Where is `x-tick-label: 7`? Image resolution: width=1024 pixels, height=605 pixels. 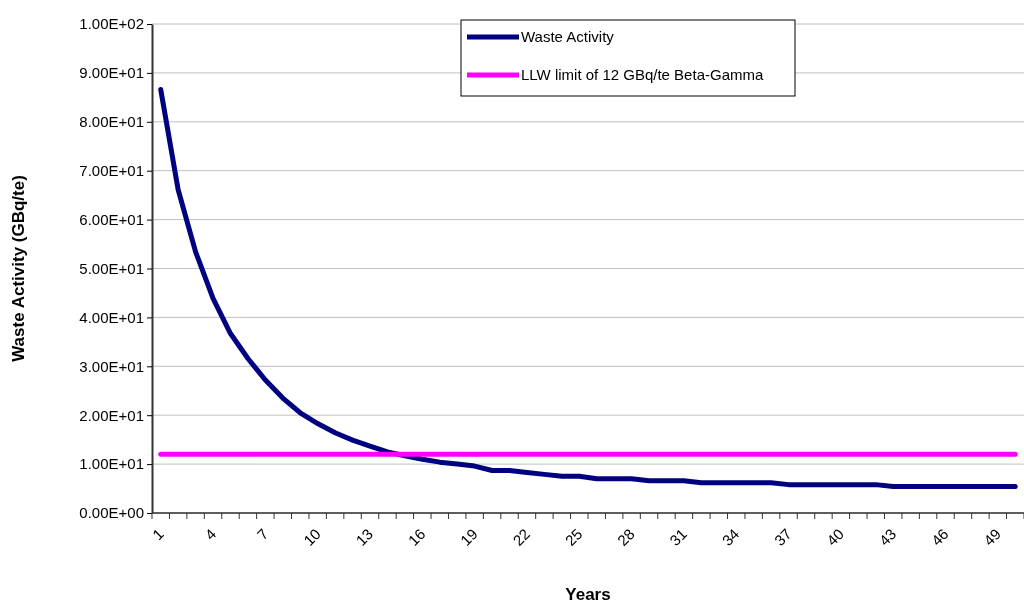 x-tick-label: 7 is located at coordinates (262, 534).